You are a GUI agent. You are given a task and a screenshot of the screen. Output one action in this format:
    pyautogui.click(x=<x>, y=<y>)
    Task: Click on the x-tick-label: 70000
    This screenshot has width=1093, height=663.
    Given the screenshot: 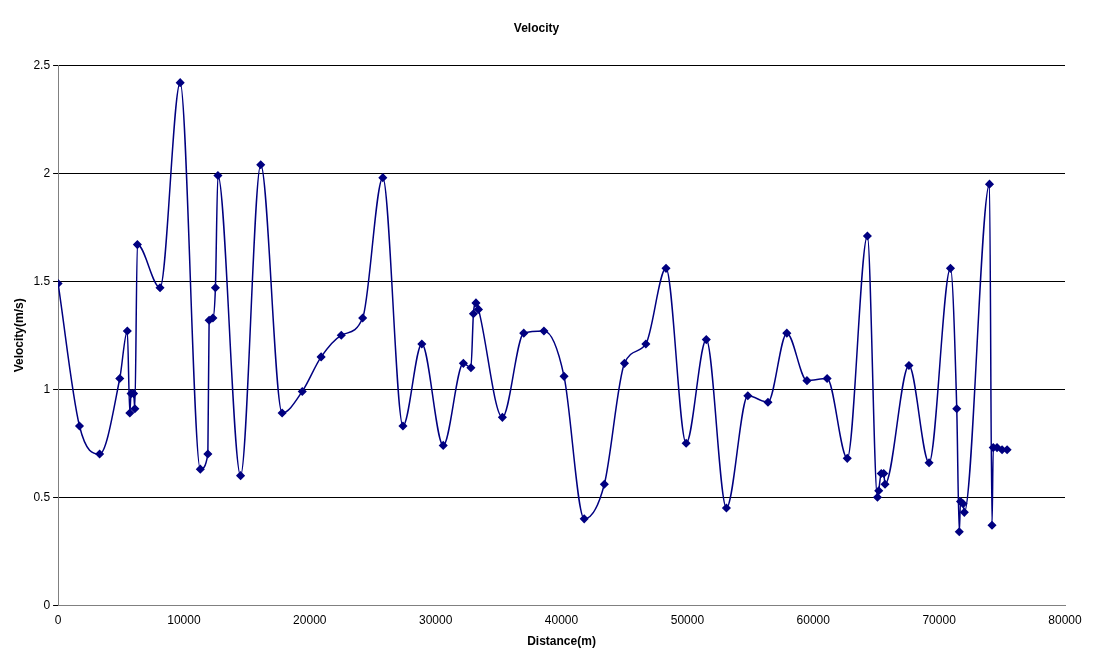 What is the action you would take?
    pyautogui.click(x=939, y=619)
    